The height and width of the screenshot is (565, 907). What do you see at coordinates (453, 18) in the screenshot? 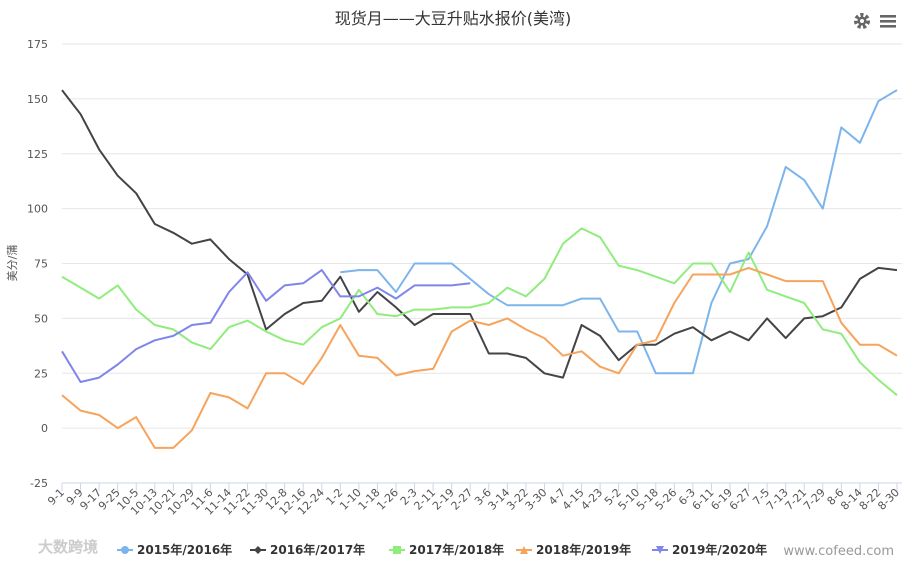
I see `chart-title: 现货月——大豆升贴水报价(美湾)` at bounding box center [453, 18].